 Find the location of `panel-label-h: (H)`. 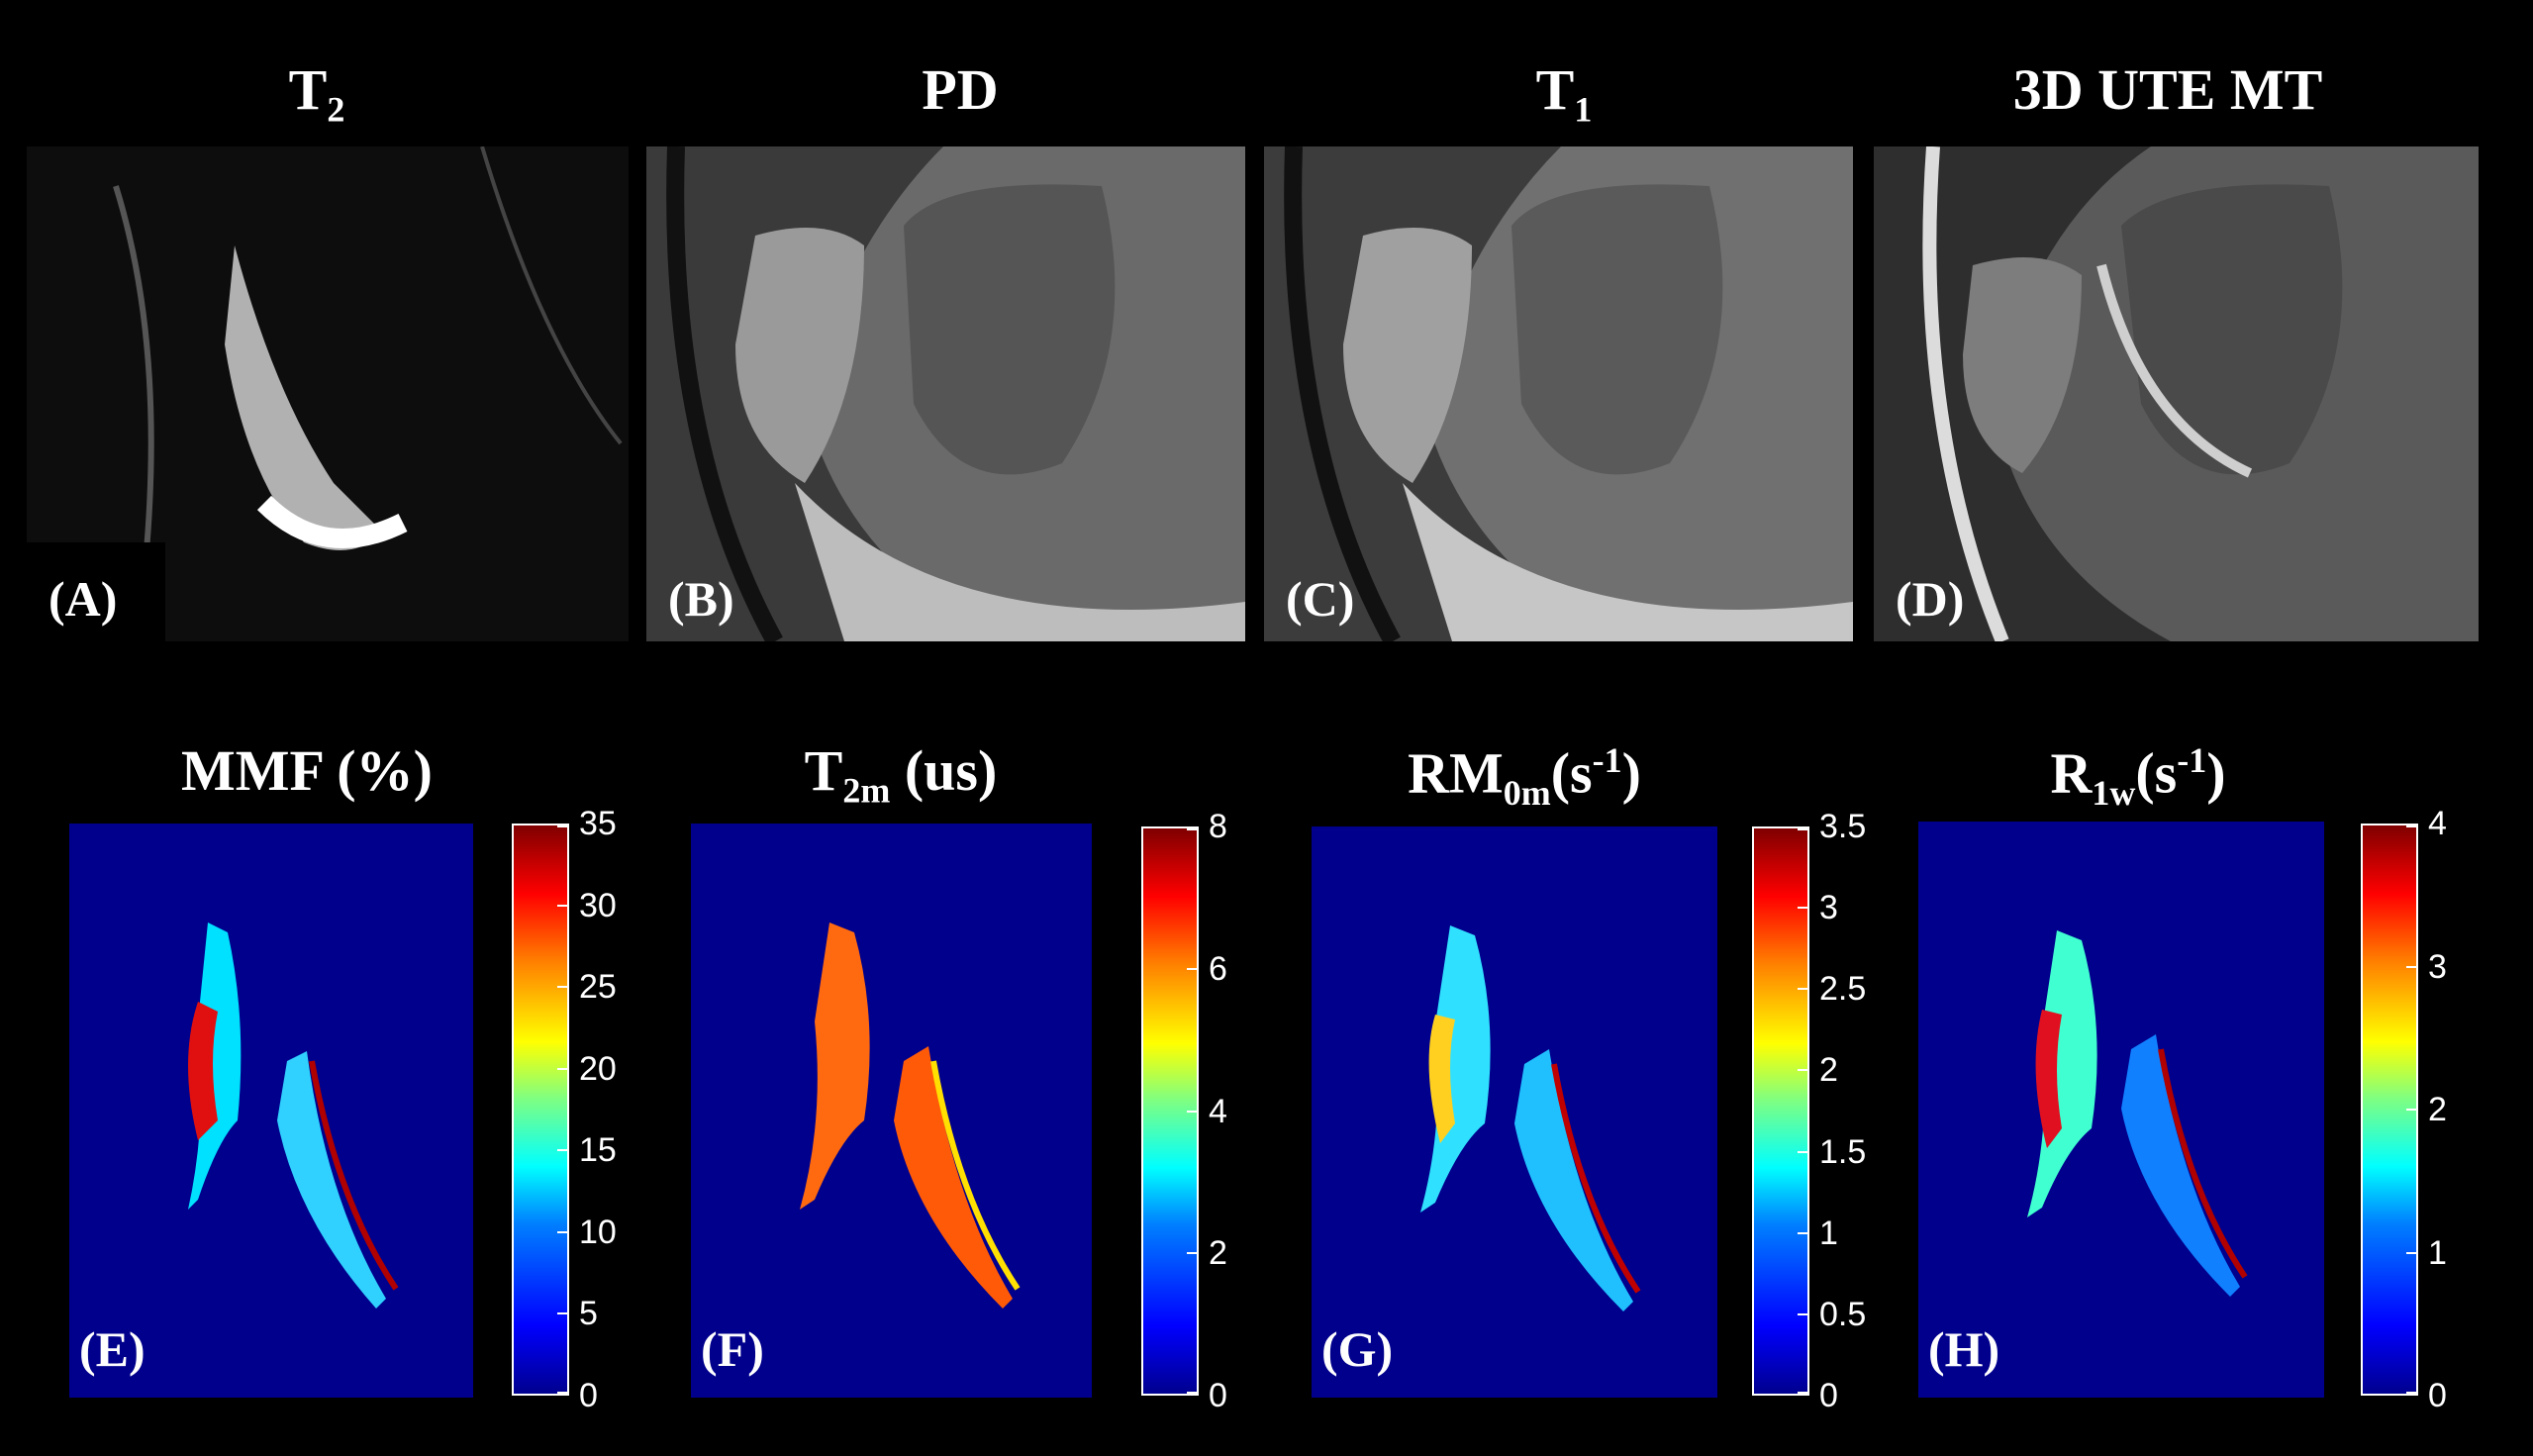

panel-label-h: (H) is located at coordinates (1964, 1349).